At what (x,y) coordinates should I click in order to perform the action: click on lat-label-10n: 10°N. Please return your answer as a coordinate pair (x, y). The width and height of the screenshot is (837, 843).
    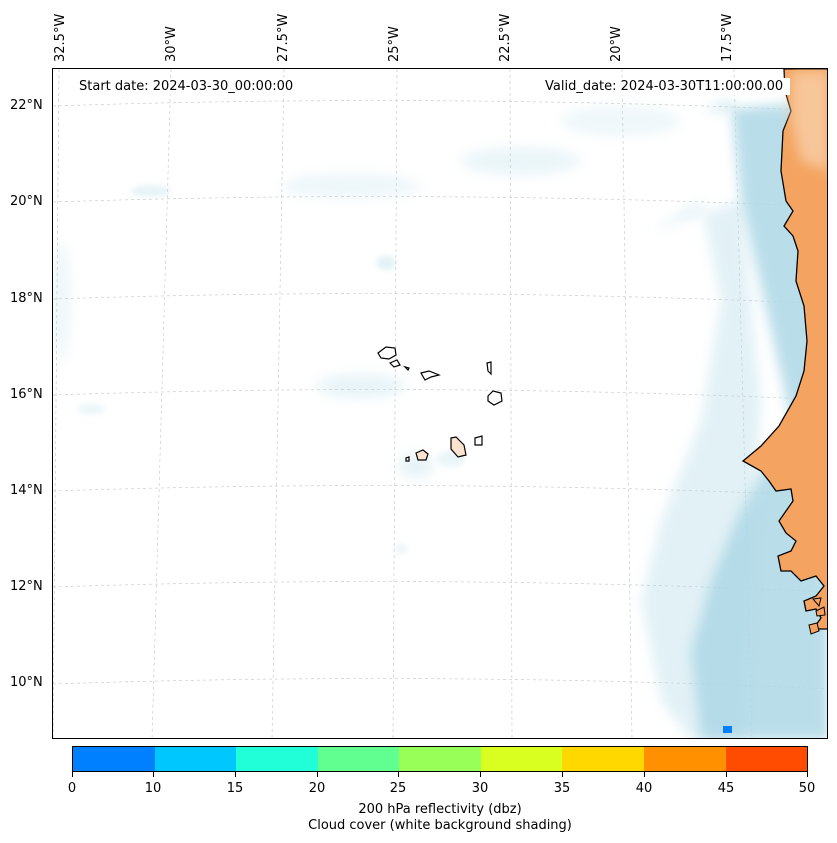
    Looking at the image, I should click on (26, 682).